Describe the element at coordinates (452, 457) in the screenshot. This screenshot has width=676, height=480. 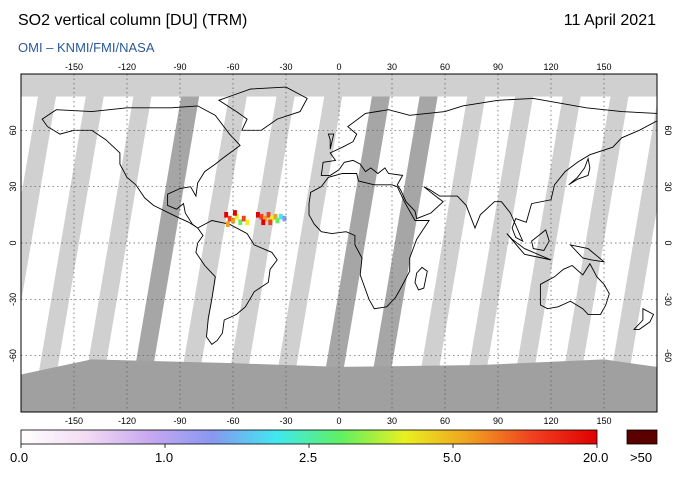
I see `colorbar-label-3: 5.0` at that location.